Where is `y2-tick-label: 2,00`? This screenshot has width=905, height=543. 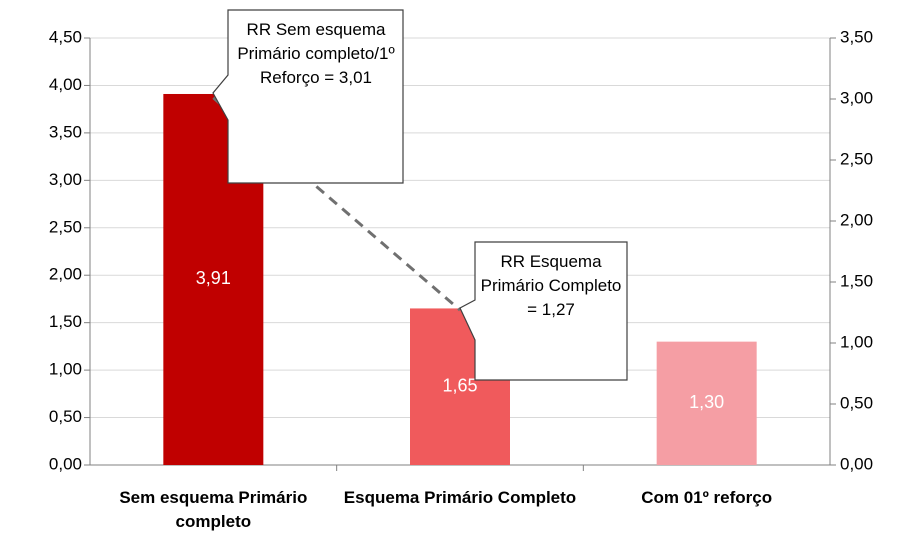
y2-tick-label: 2,00 is located at coordinates (856, 219).